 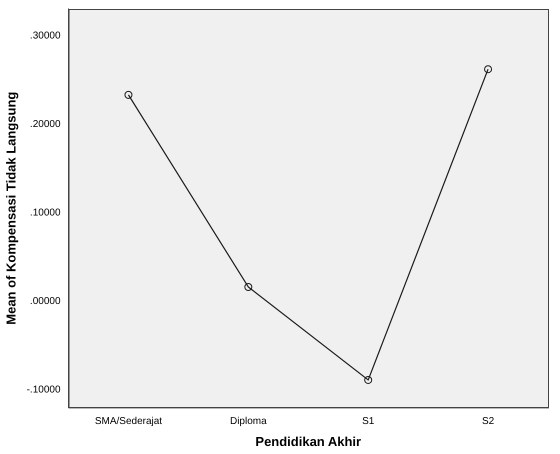 I want to click on y-tick-label: .20000, so click(x=45, y=124).